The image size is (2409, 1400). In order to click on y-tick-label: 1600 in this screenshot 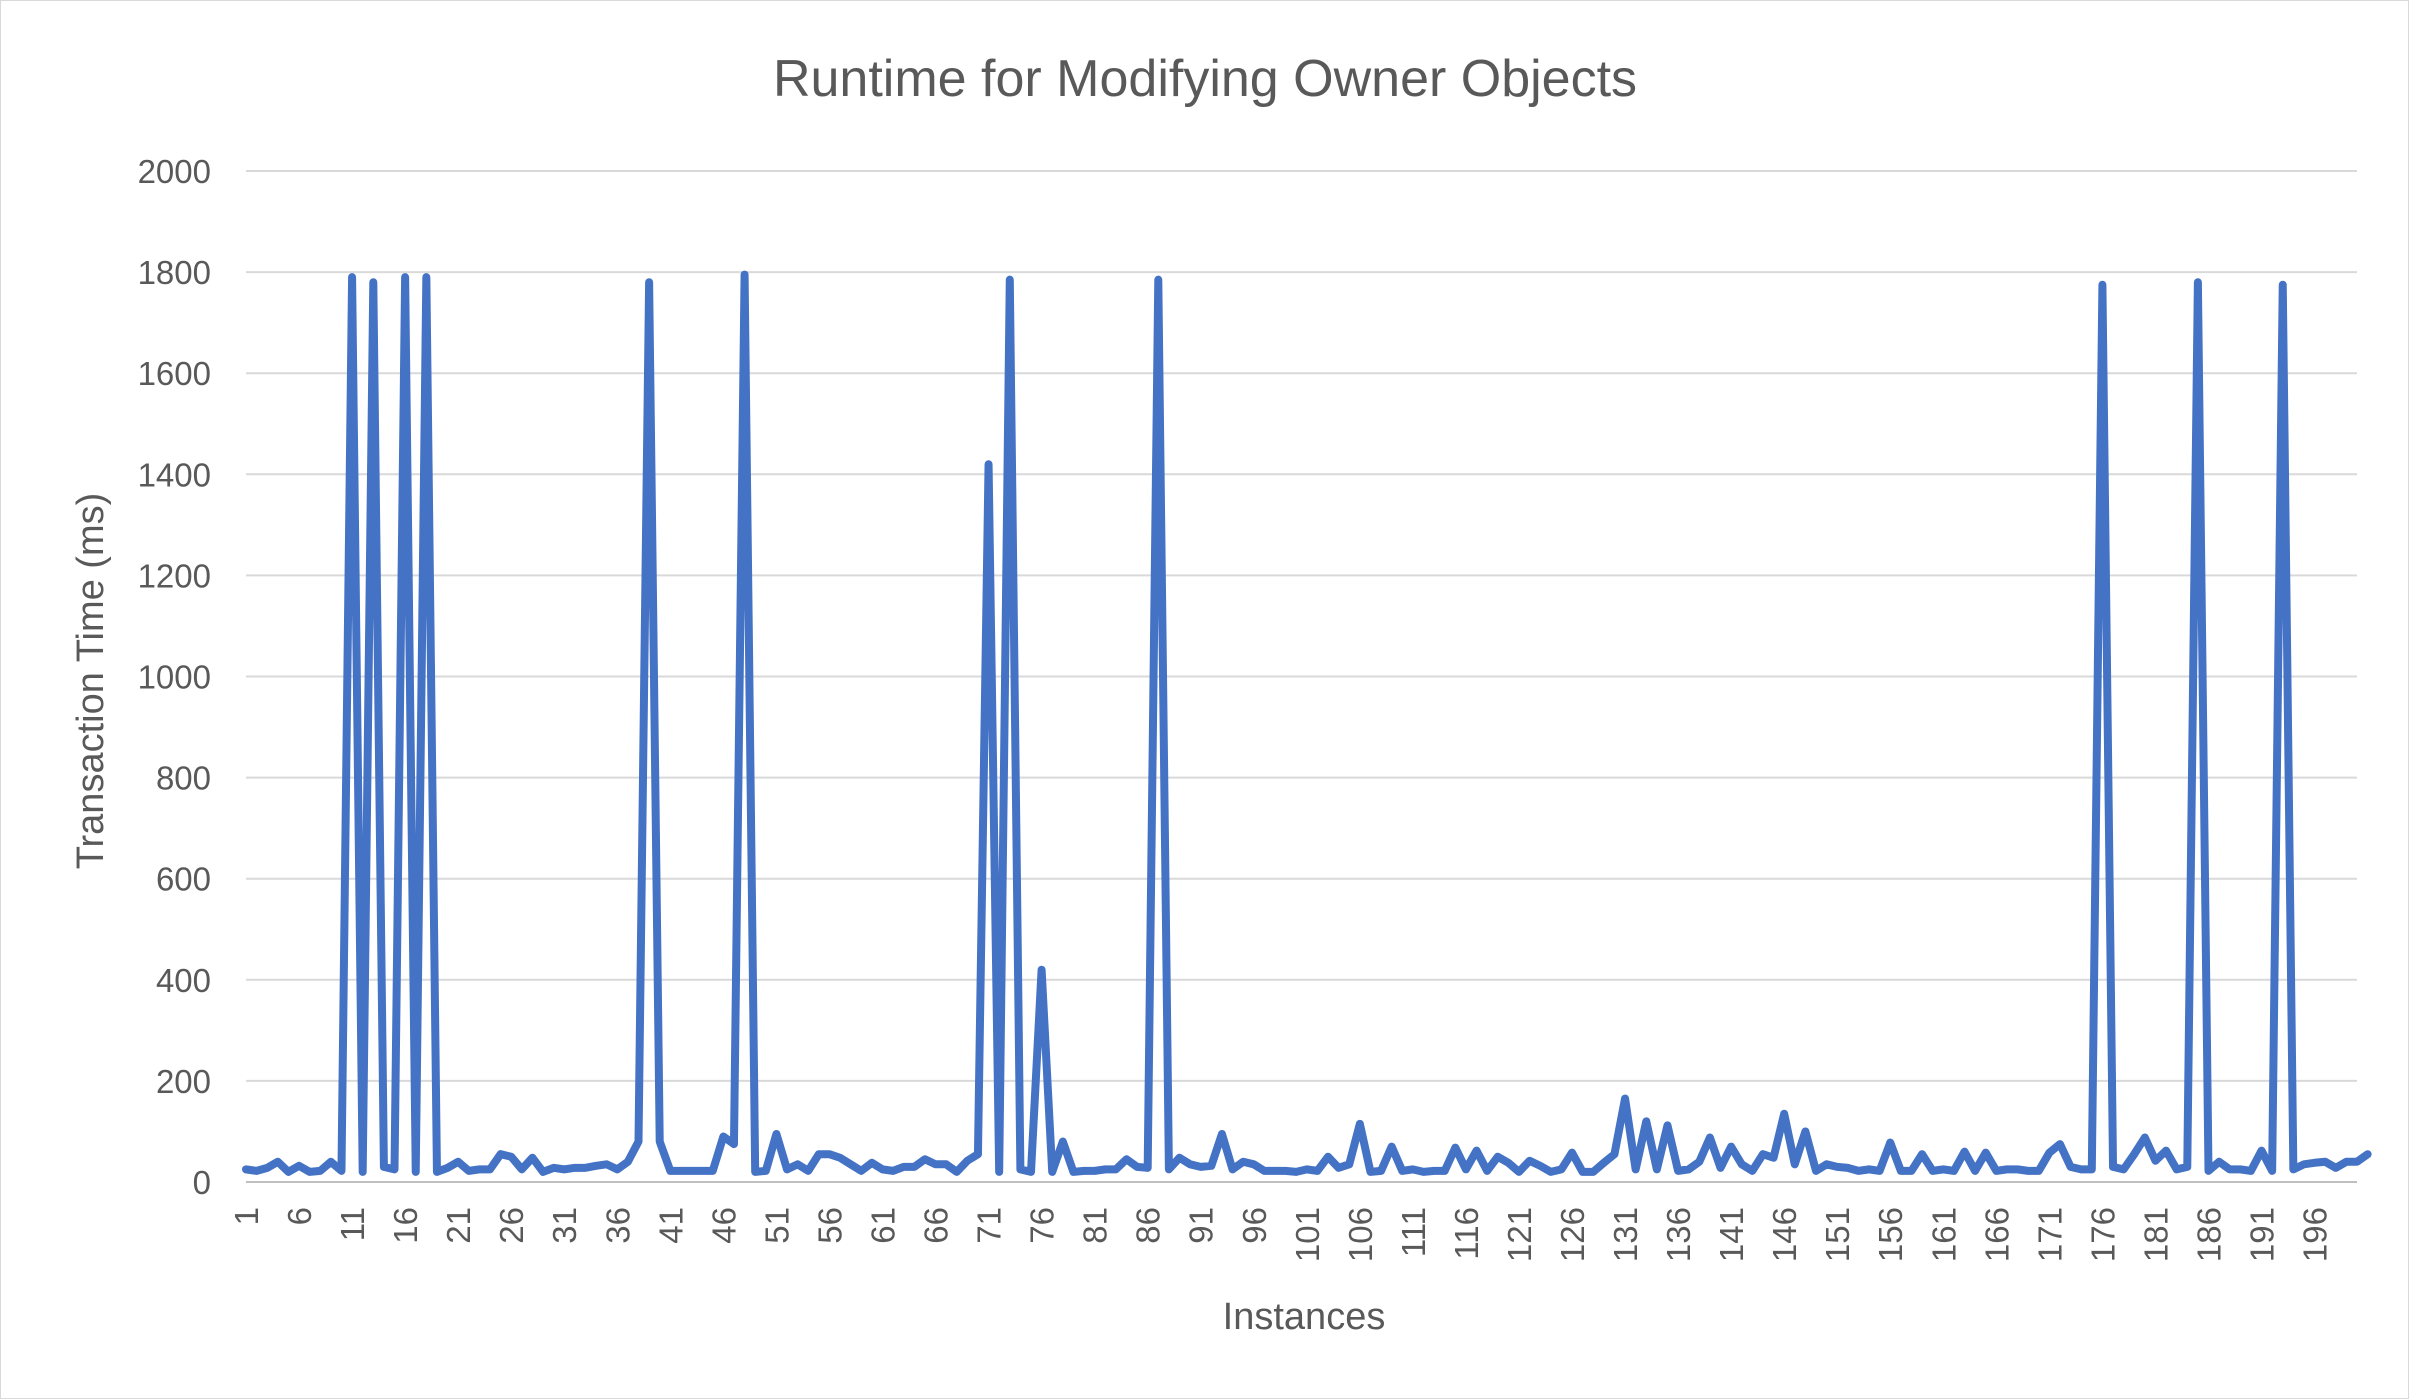, I will do `click(174, 373)`.